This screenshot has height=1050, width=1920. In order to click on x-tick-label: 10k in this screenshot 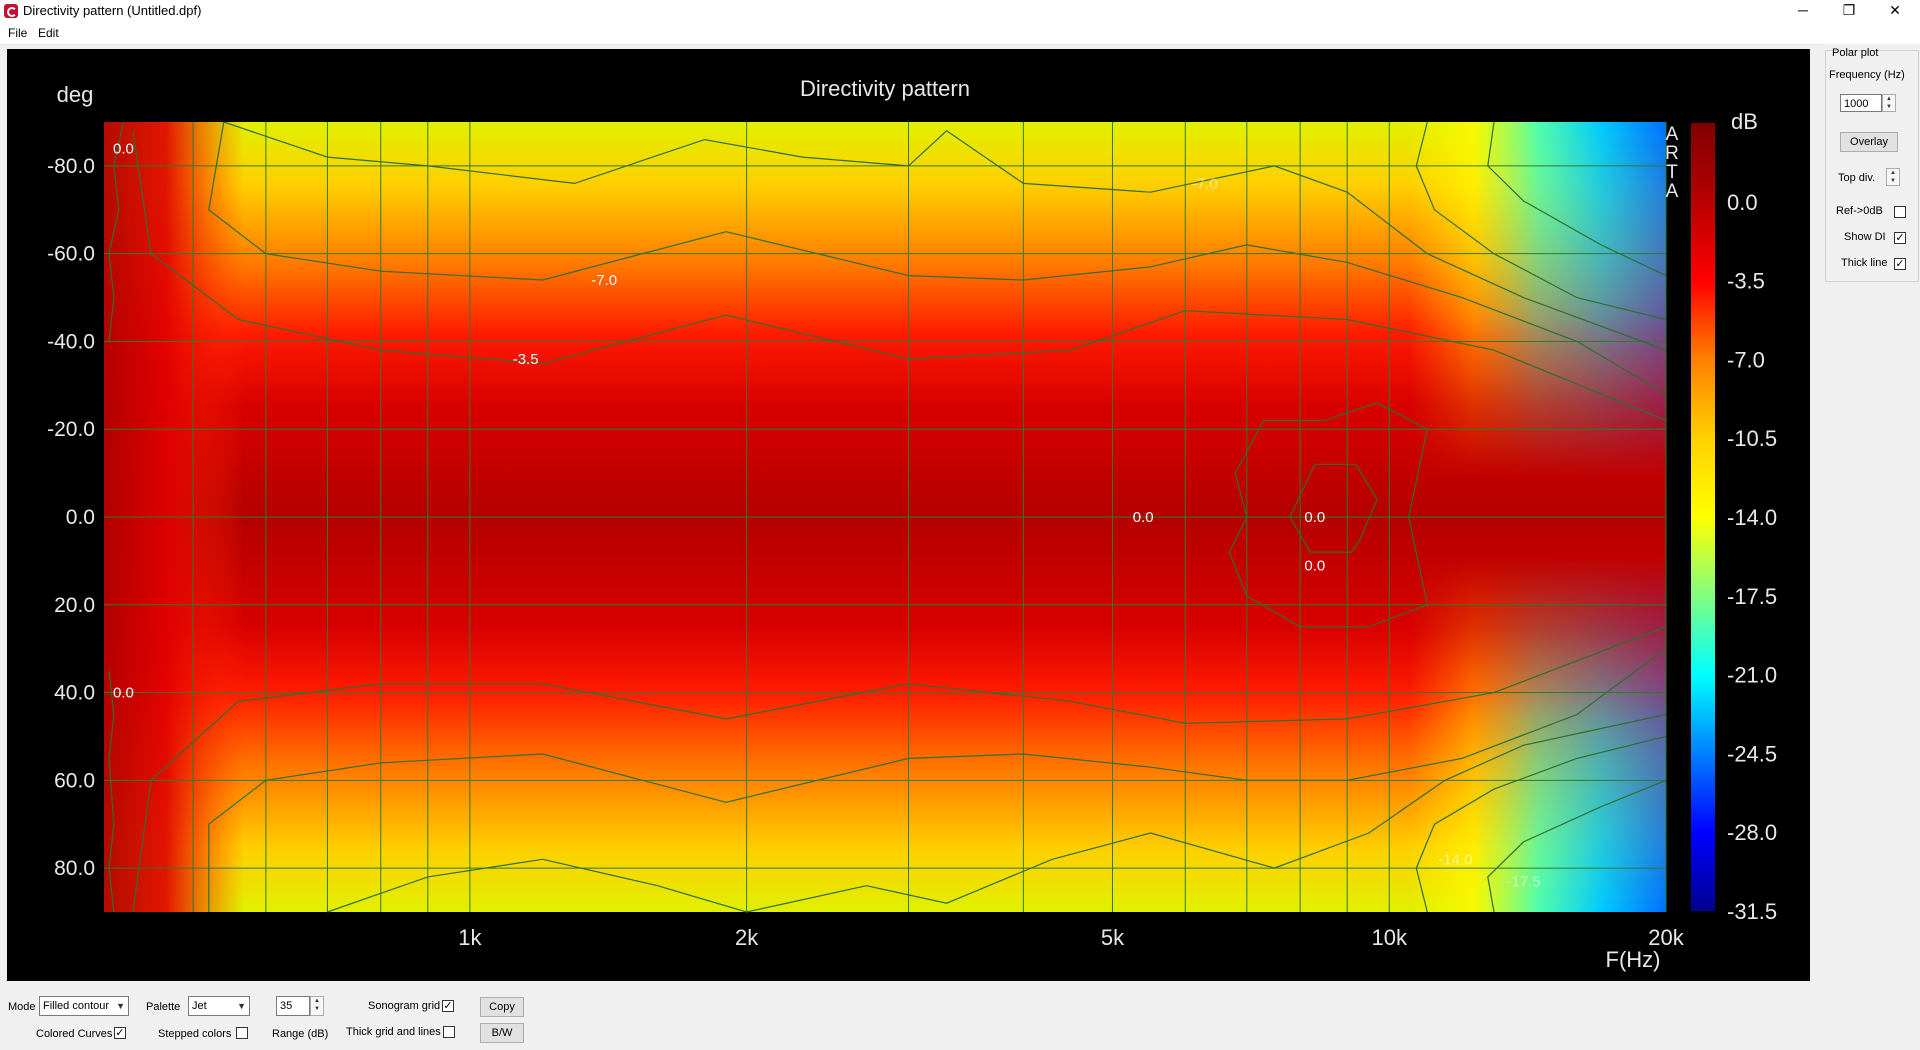, I will do `click(1389, 937)`.